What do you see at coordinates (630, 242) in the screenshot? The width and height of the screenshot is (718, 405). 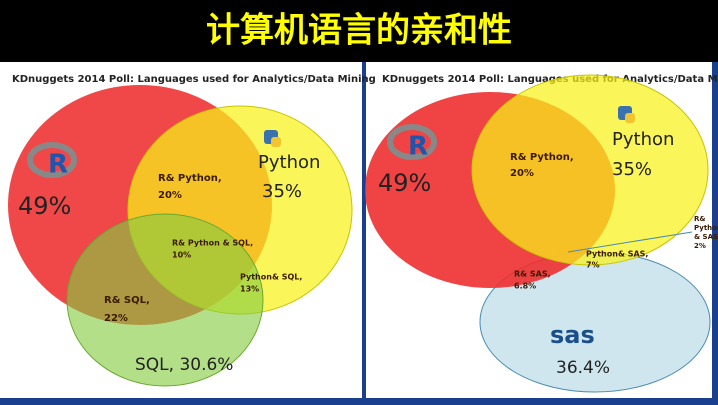 I see `pointer-line` at bounding box center [630, 242].